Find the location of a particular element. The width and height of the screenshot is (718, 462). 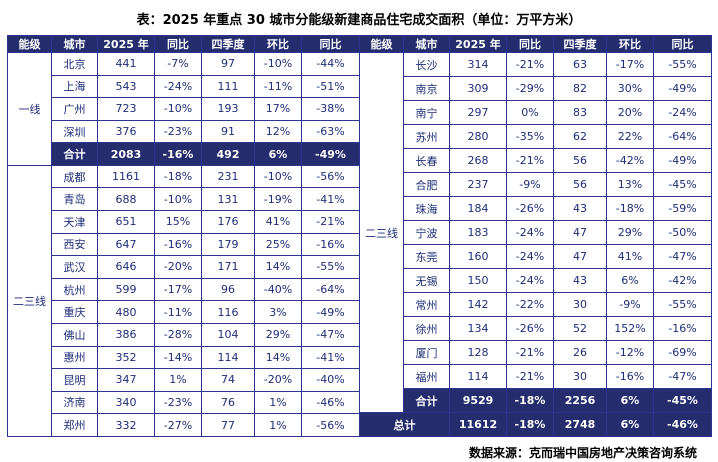

value-cell: 183 is located at coordinates (478, 232).